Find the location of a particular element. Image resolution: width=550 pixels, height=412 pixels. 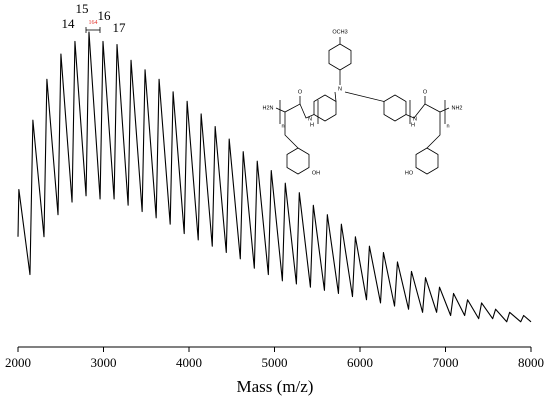

x-axis-label: Mass (m/z) is located at coordinates (275, 386).